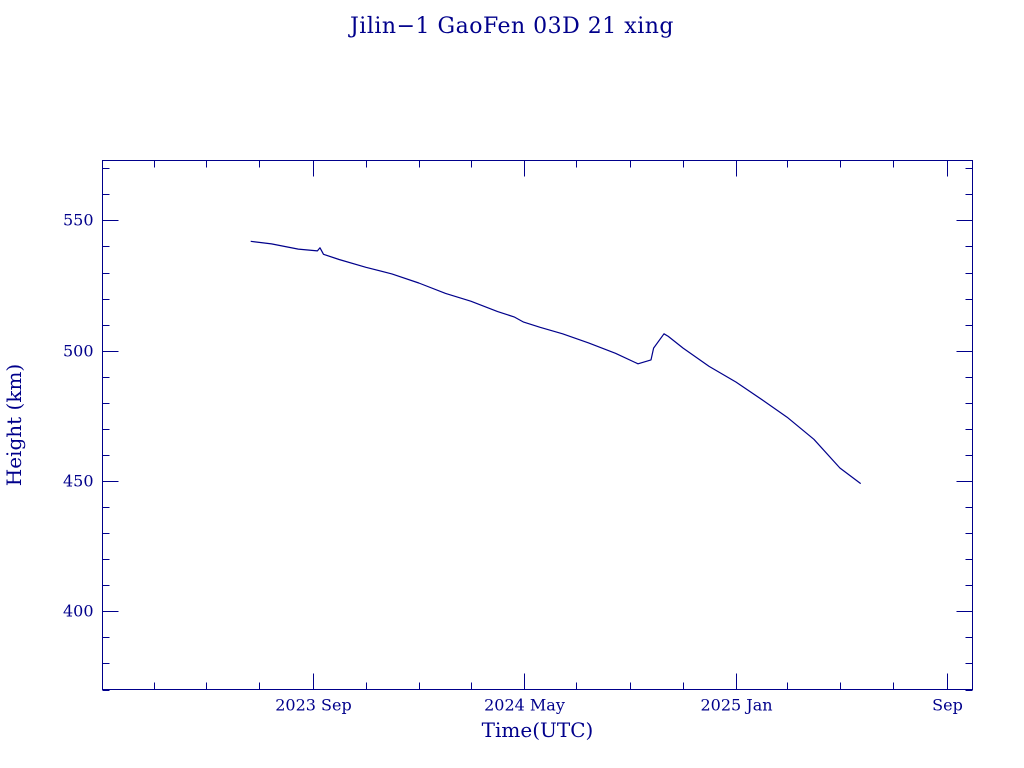 The width and height of the screenshot is (1024, 768). What do you see at coordinates (511, 26) in the screenshot?
I see `chart-title: Jilin−1 GaoFen 03D 21 xing` at bounding box center [511, 26].